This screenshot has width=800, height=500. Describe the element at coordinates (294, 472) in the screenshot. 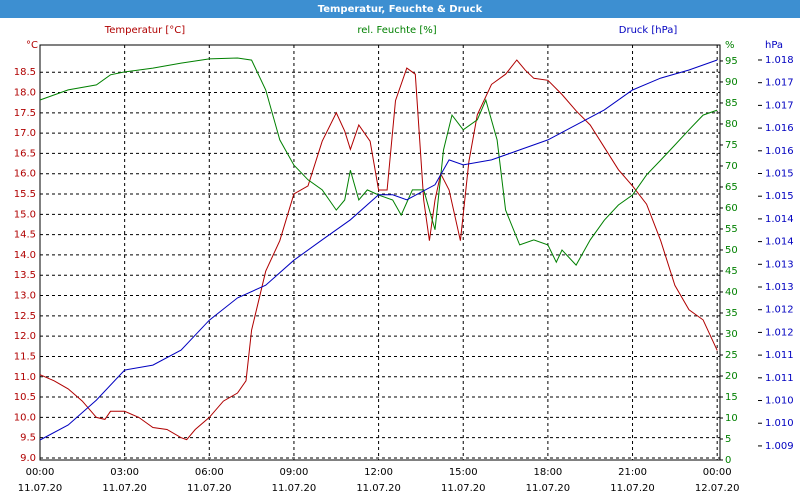

I see `x-tick-label: 09:00` at that location.